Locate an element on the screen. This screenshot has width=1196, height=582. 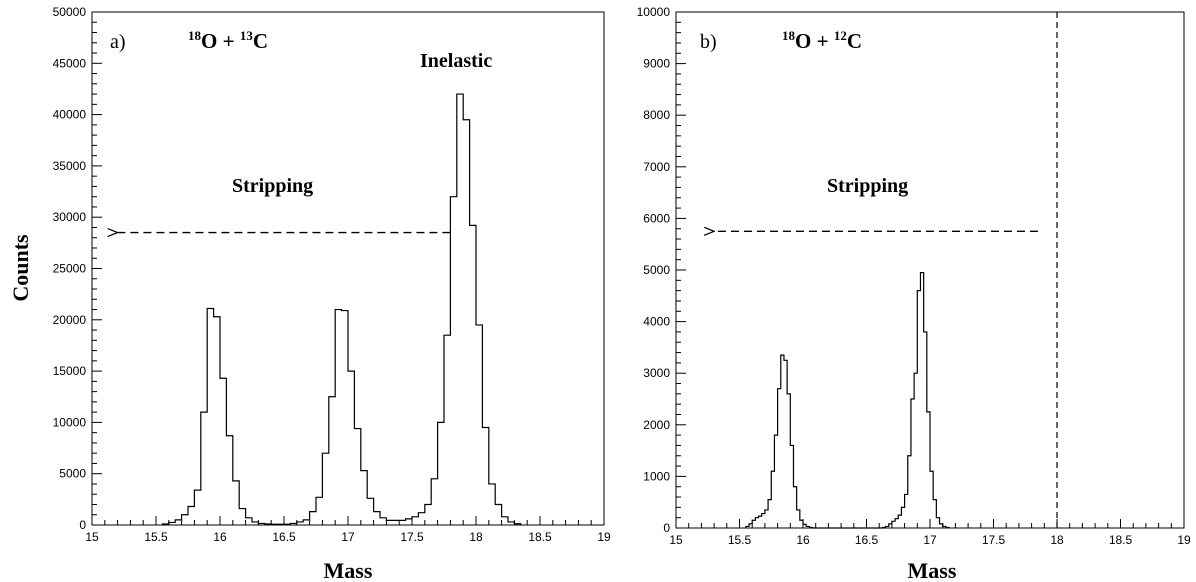
b-ytick-label: 1000 is located at coordinates (656, 476).